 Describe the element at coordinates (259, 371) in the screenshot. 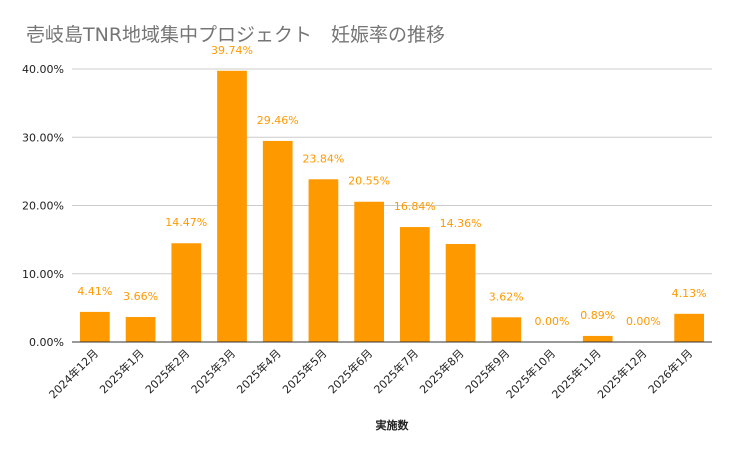

I see `x-tick-label: 2025年4月` at that location.